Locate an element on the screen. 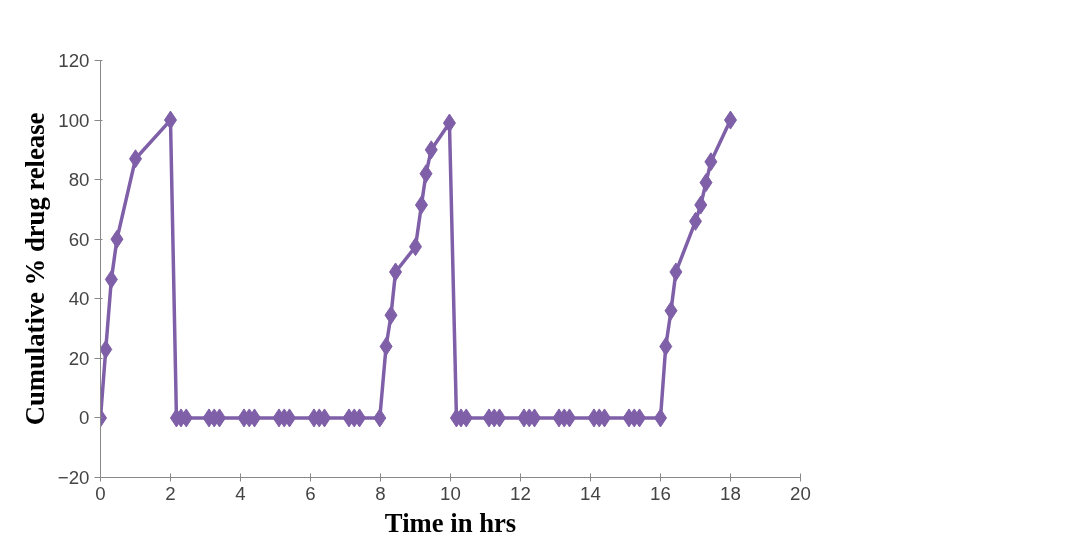 This screenshot has width=1072, height=558. y-axis-title: Cumulative % drug release is located at coordinates (34, 269).